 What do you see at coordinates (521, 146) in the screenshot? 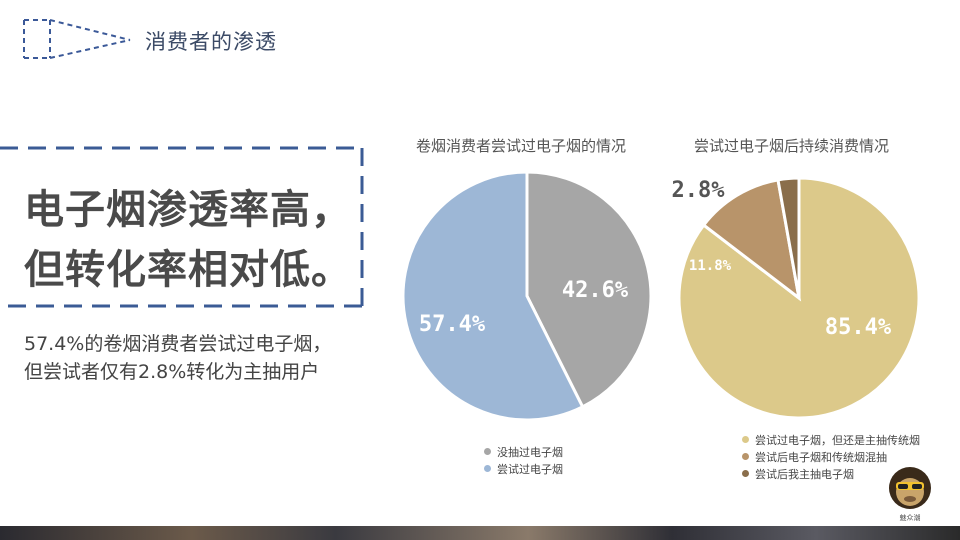
I see `chart-1-title: 卷烟消费者尝试过电子烟的情况` at bounding box center [521, 146].